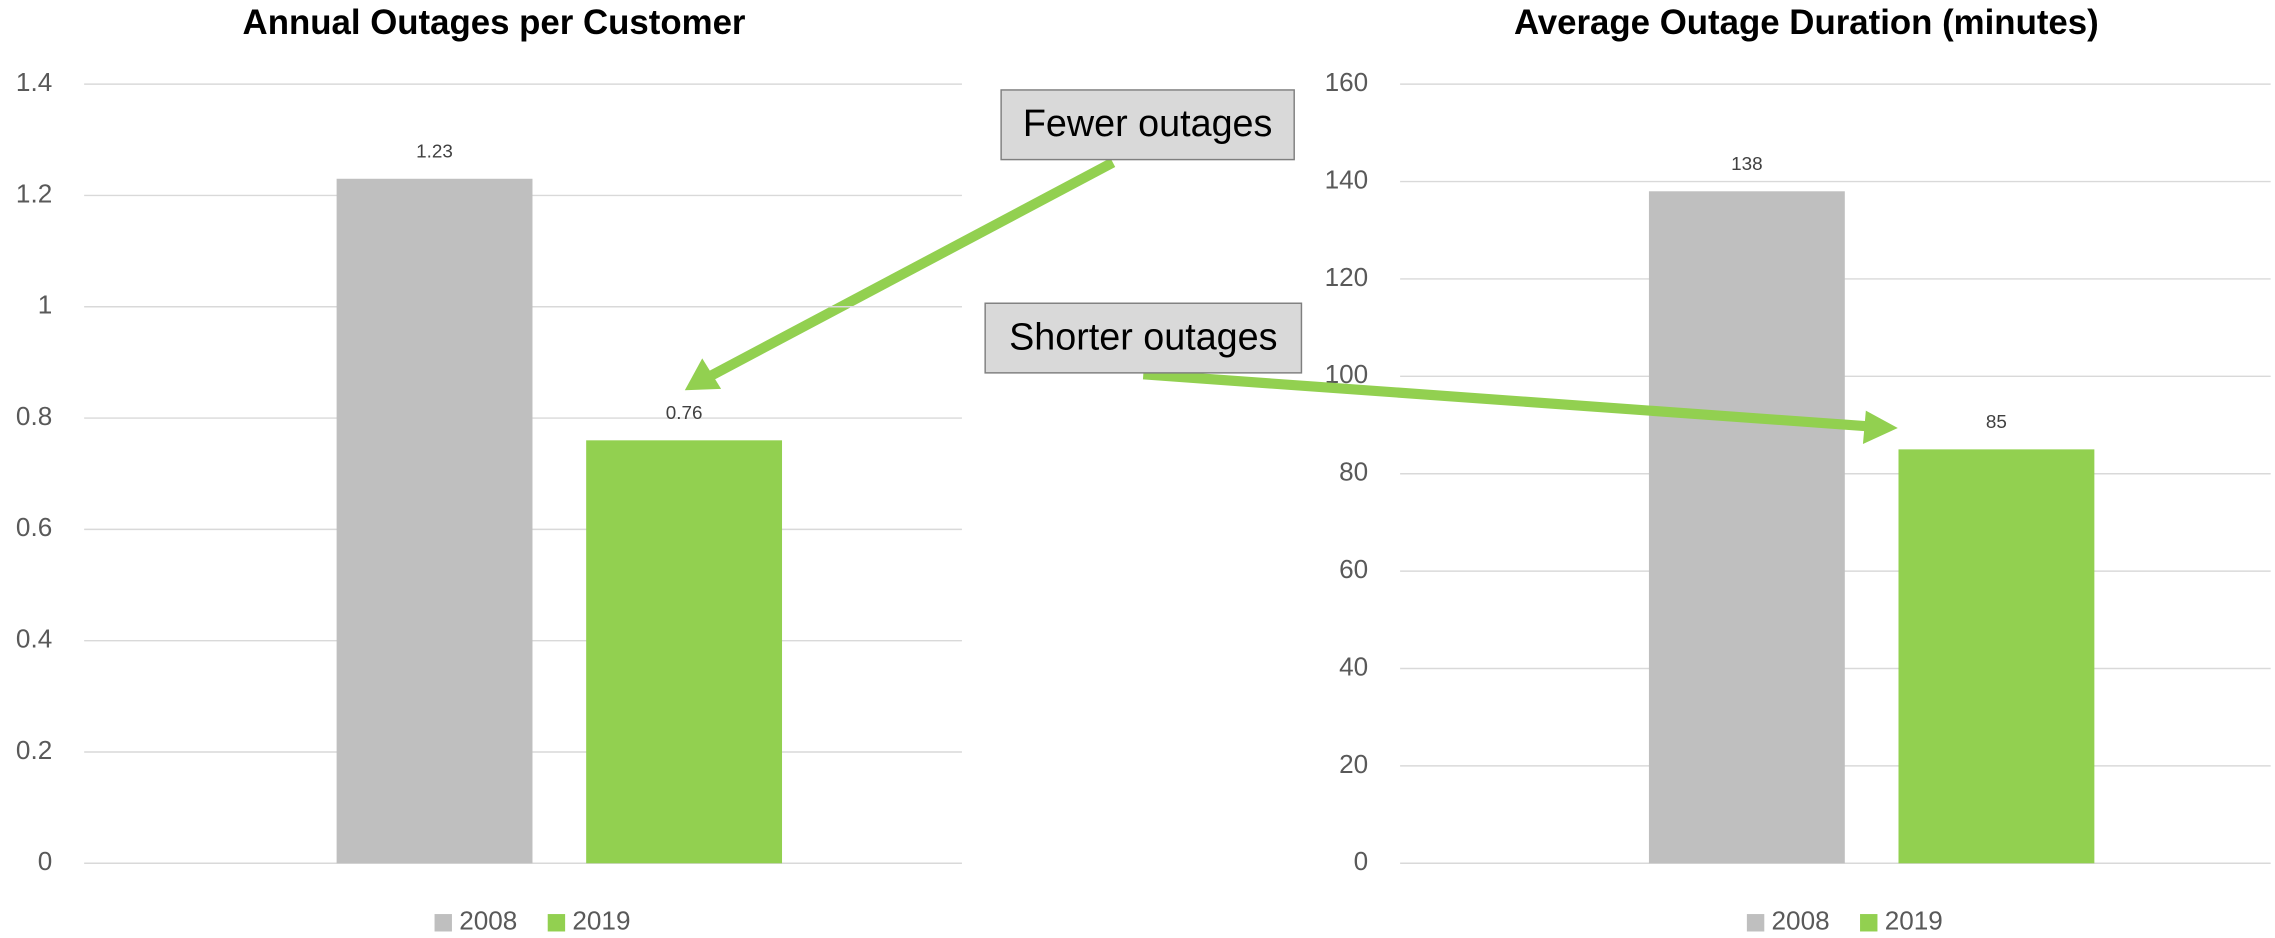 The width and height of the screenshot is (2275, 938). What do you see at coordinates (34, 527) in the screenshot?
I see `y-tick-label: 0.6` at bounding box center [34, 527].